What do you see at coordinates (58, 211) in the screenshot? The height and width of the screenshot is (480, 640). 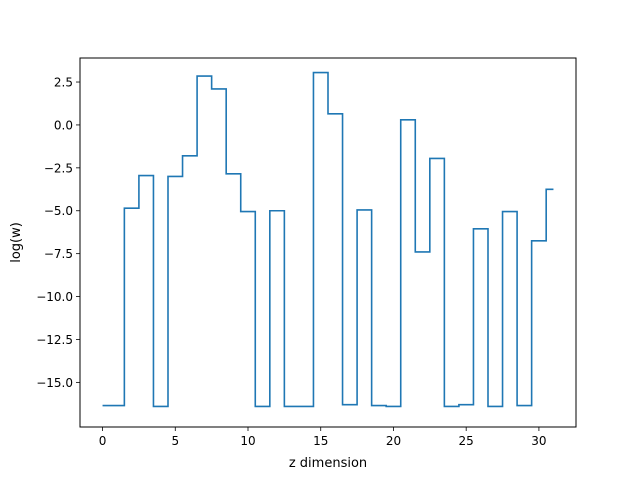 I see `y-tick-label: −5.0` at bounding box center [58, 211].